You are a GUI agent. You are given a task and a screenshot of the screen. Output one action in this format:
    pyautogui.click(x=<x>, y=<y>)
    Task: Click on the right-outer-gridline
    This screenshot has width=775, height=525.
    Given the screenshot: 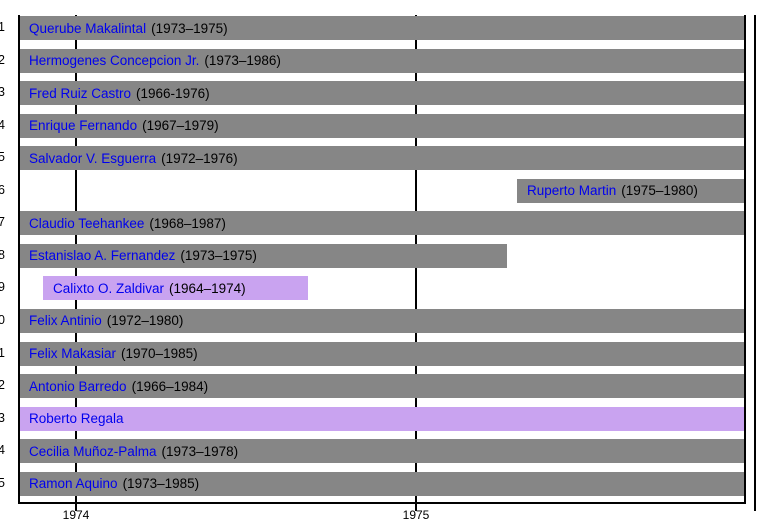 What is the action you would take?
    pyautogui.click(x=755, y=263)
    